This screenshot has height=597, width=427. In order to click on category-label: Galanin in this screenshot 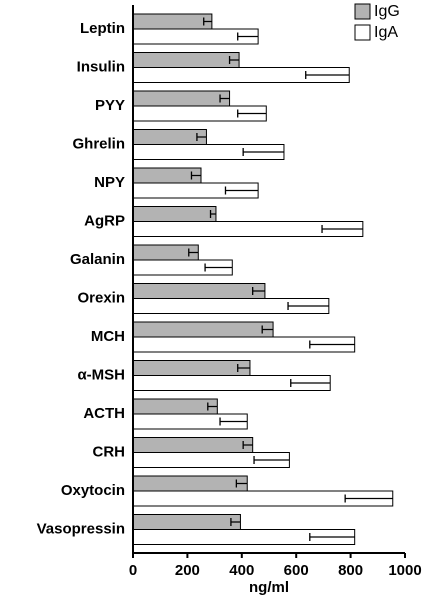, I will do `click(97, 259)`.